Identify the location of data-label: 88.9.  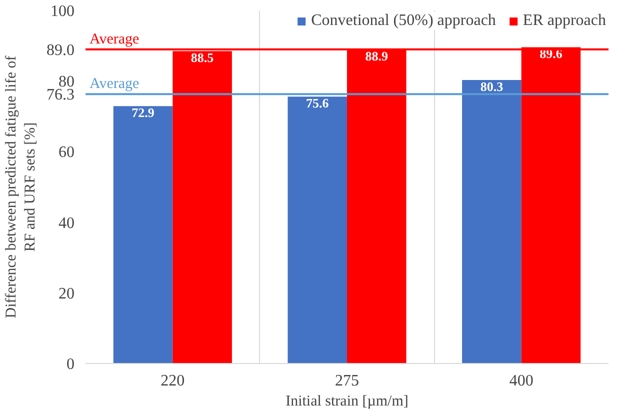
(377, 56).